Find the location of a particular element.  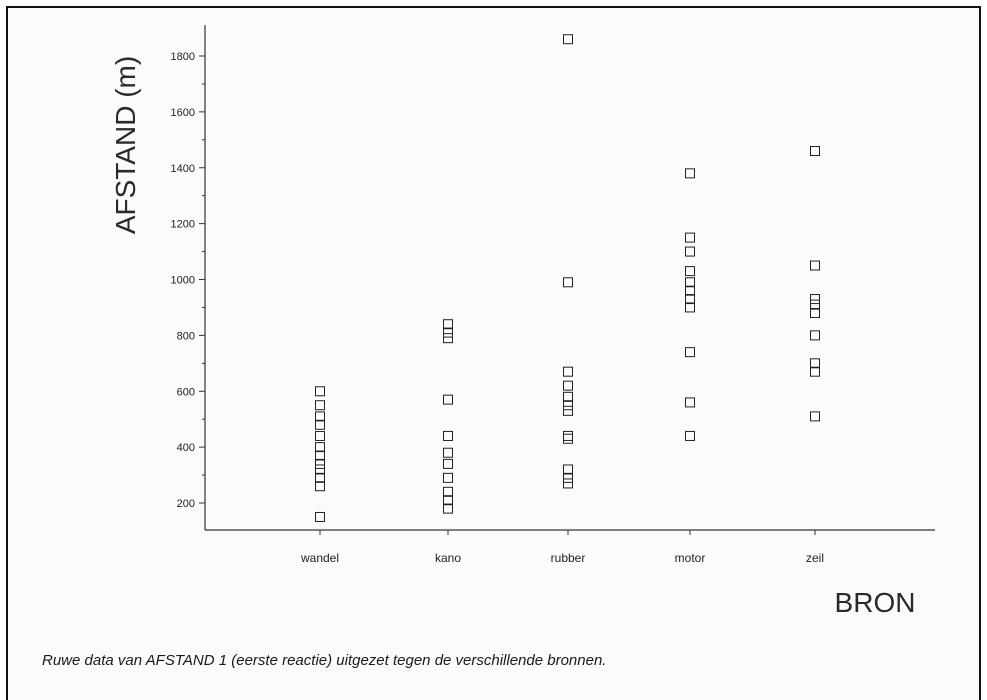

y-tick-label: 1600 is located at coordinates (183, 113).